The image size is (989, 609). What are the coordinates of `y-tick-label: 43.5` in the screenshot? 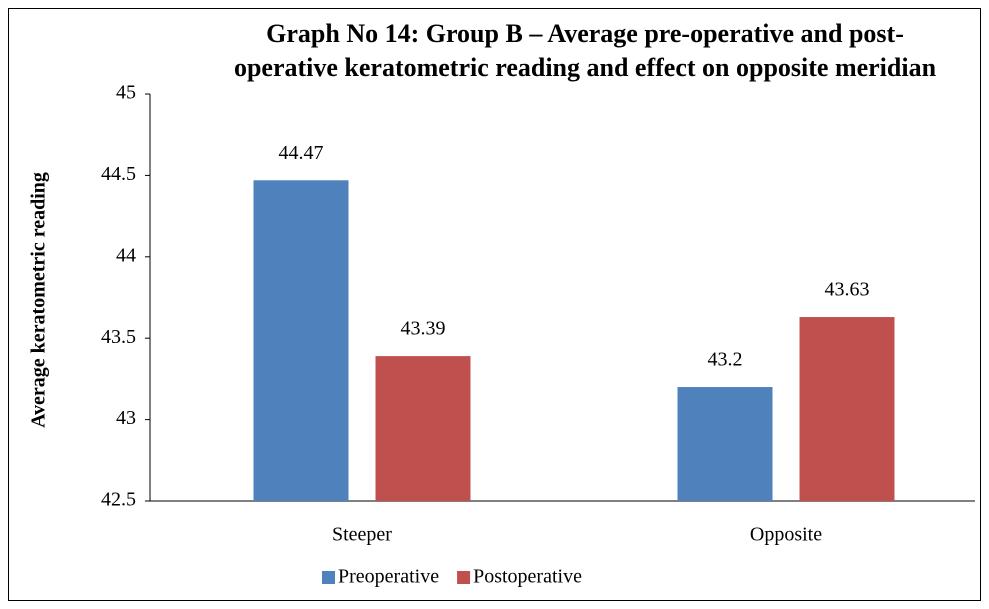 It's located at (118, 337).